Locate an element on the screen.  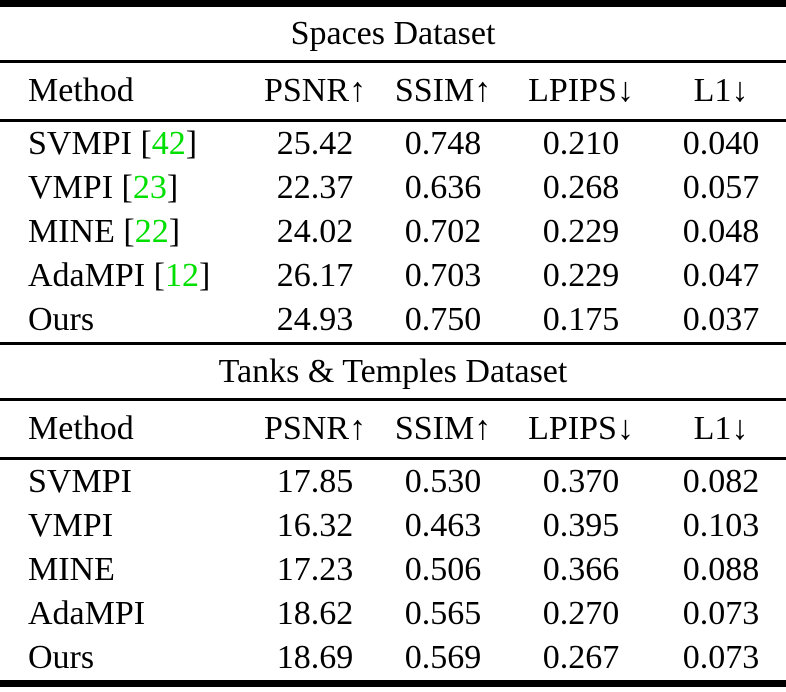
psnr-cell: 24.02 is located at coordinates (315, 231).